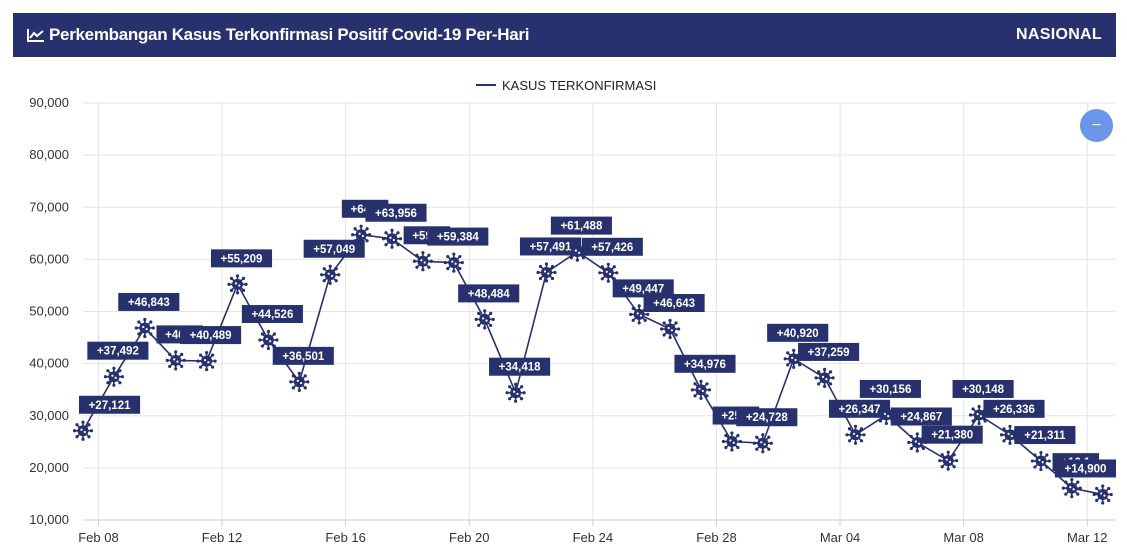 The height and width of the screenshot is (557, 1127). Describe the element at coordinates (1014, 410) in the screenshot. I see `data-label: +26,336` at that location.